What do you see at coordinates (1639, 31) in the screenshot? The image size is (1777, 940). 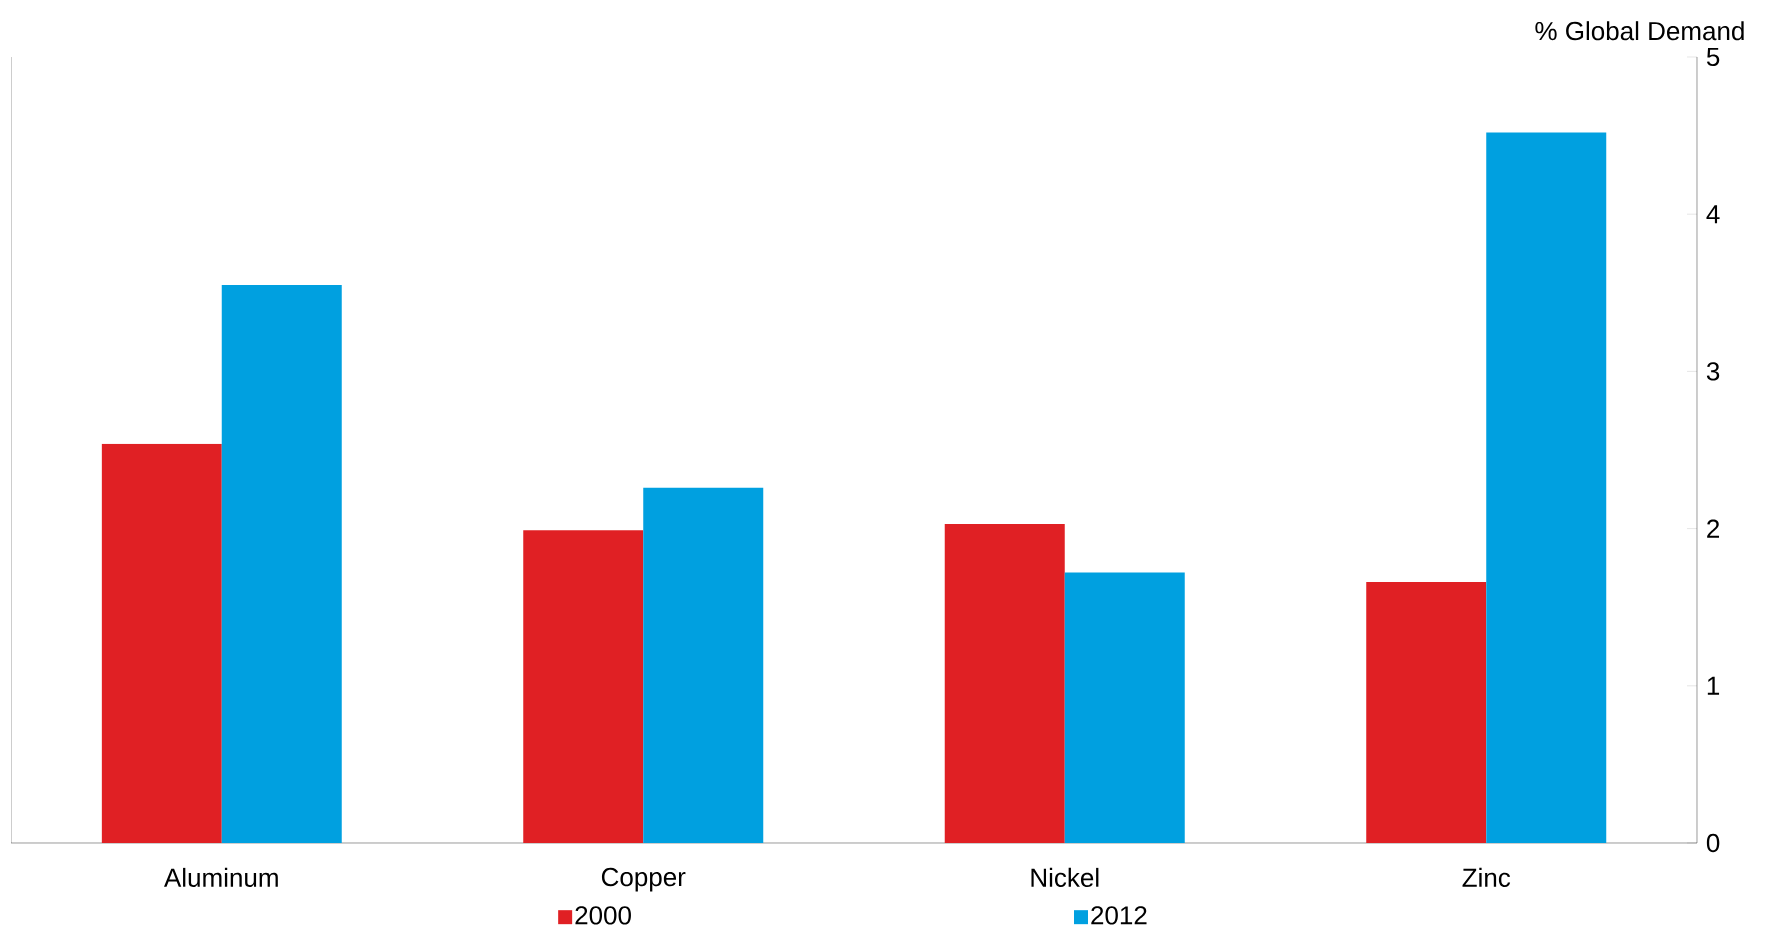 I see `y-axis-title: % Global Demand` at bounding box center [1639, 31].